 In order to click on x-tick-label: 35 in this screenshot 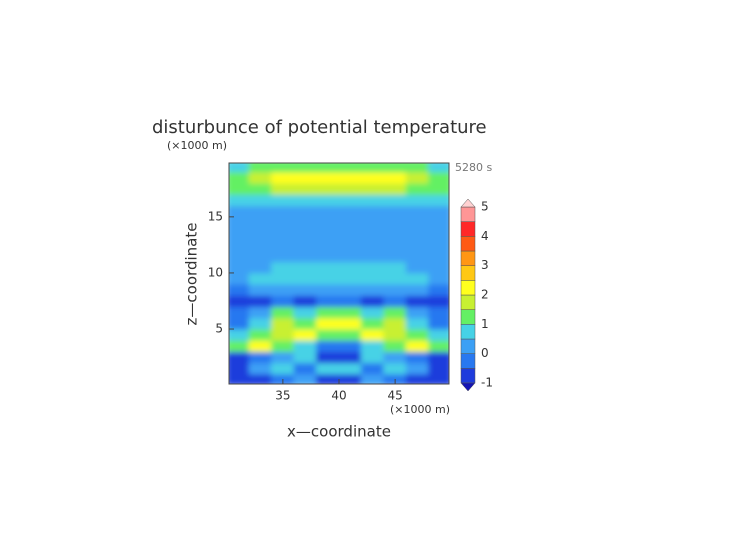, I will do `click(282, 396)`.